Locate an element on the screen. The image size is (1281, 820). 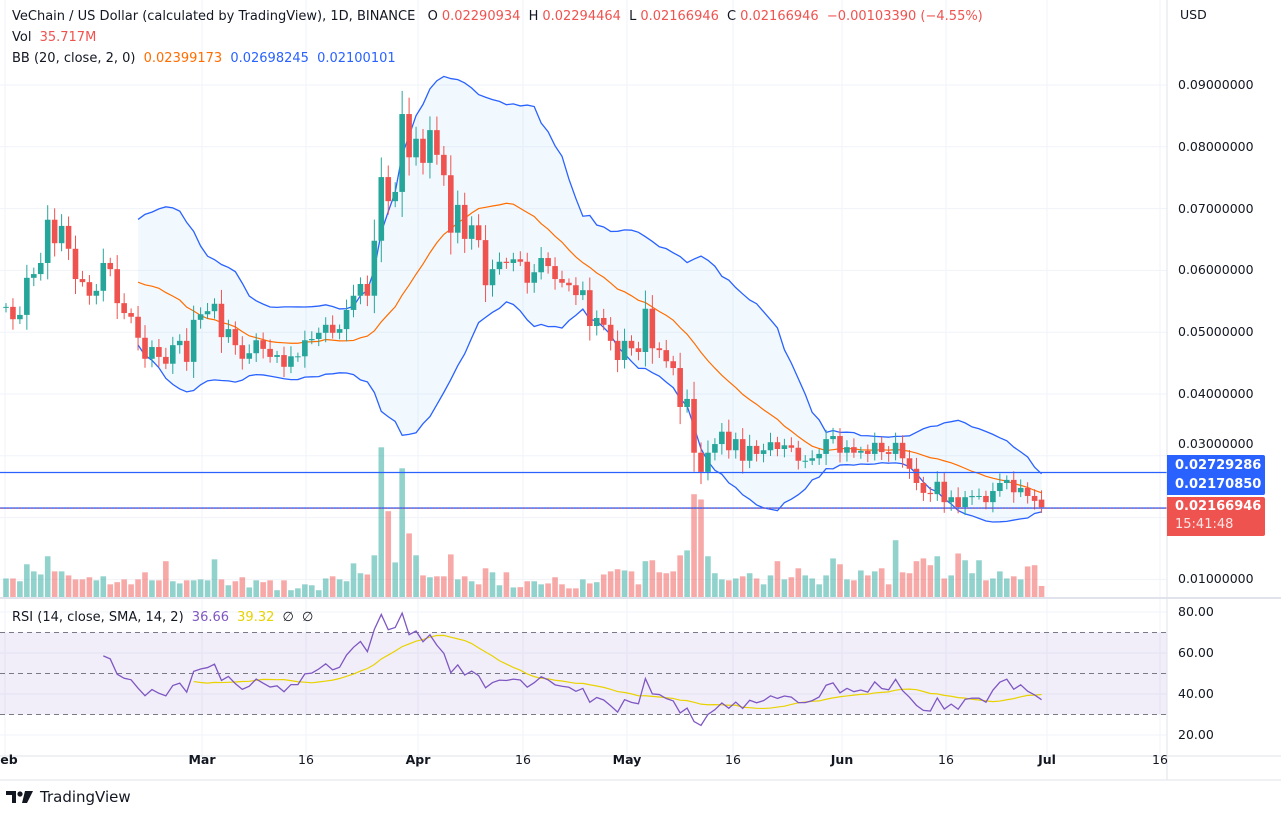
horizontal-lines is located at coordinates (583, 490).